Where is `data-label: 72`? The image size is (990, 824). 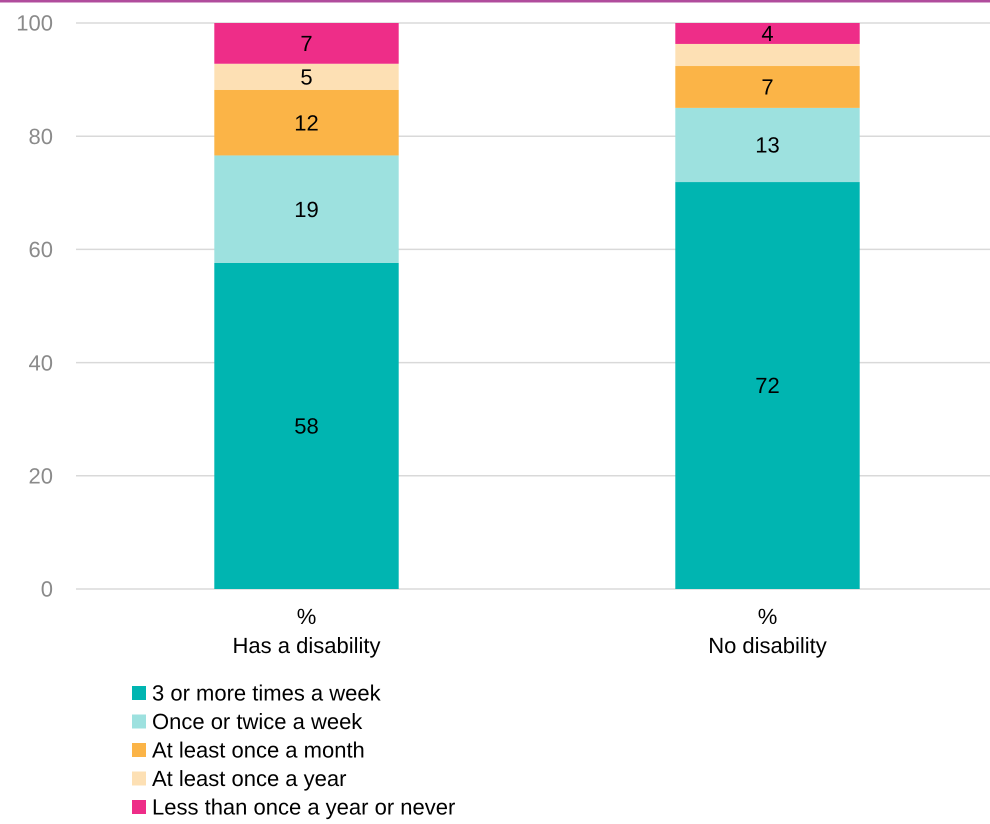
data-label: 72 is located at coordinates (767, 385).